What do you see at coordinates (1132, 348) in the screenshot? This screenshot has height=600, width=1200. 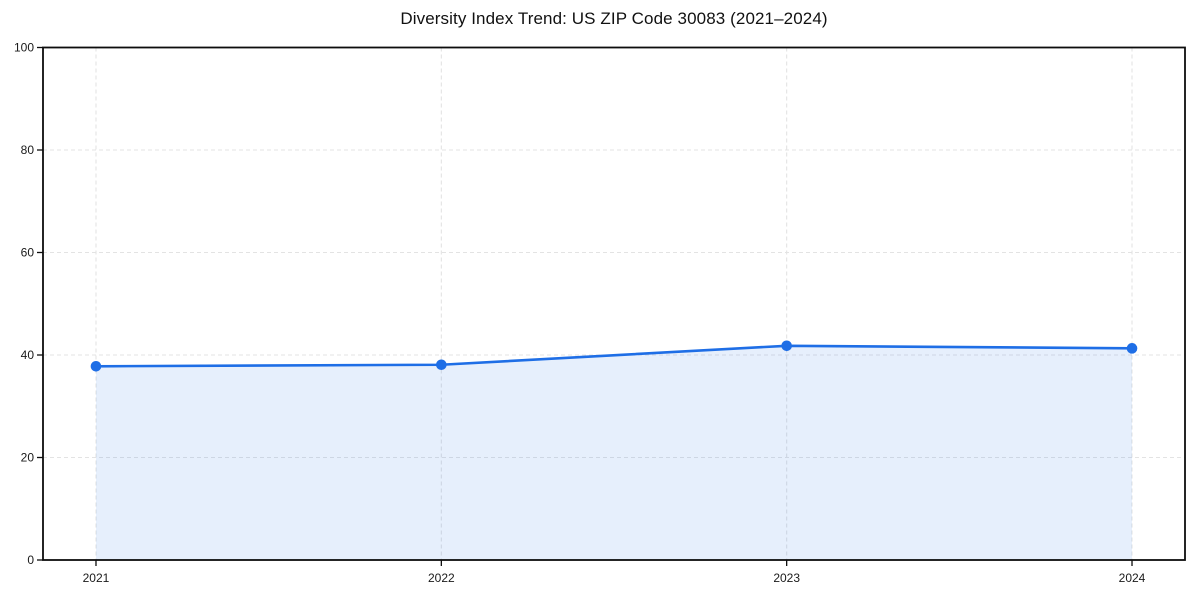 I see `data-point-2024: 2024: 41.3` at bounding box center [1132, 348].